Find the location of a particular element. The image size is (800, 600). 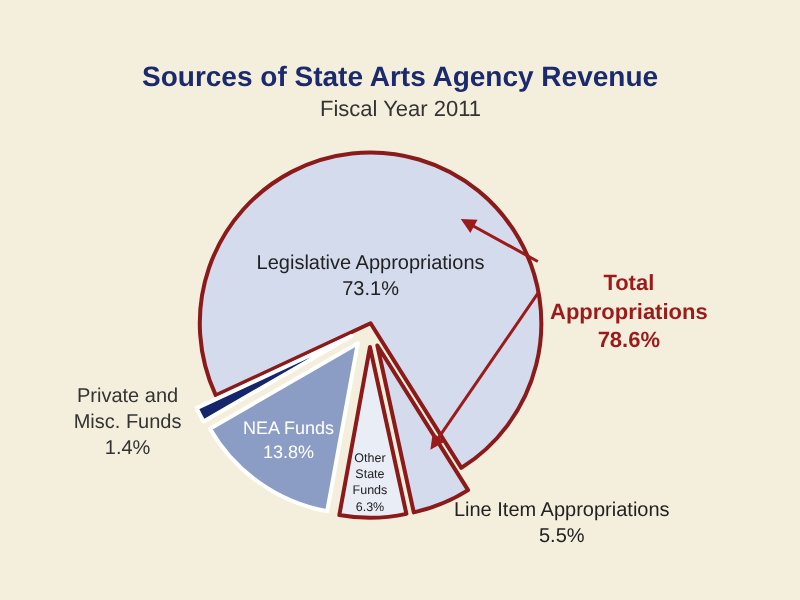

data-label: 5.5% is located at coordinates (561, 537).